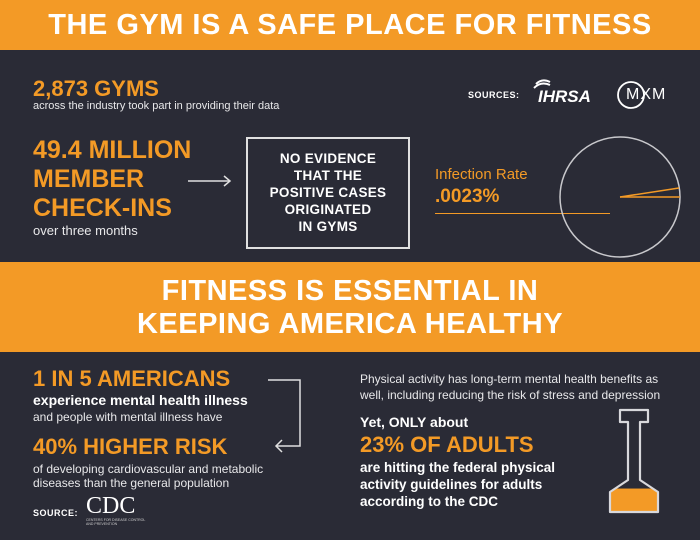 The image size is (700, 540). What do you see at coordinates (447, 444) in the screenshot?
I see `adults-headline: 23% OF ADULTS` at bounding box center [447, 444].